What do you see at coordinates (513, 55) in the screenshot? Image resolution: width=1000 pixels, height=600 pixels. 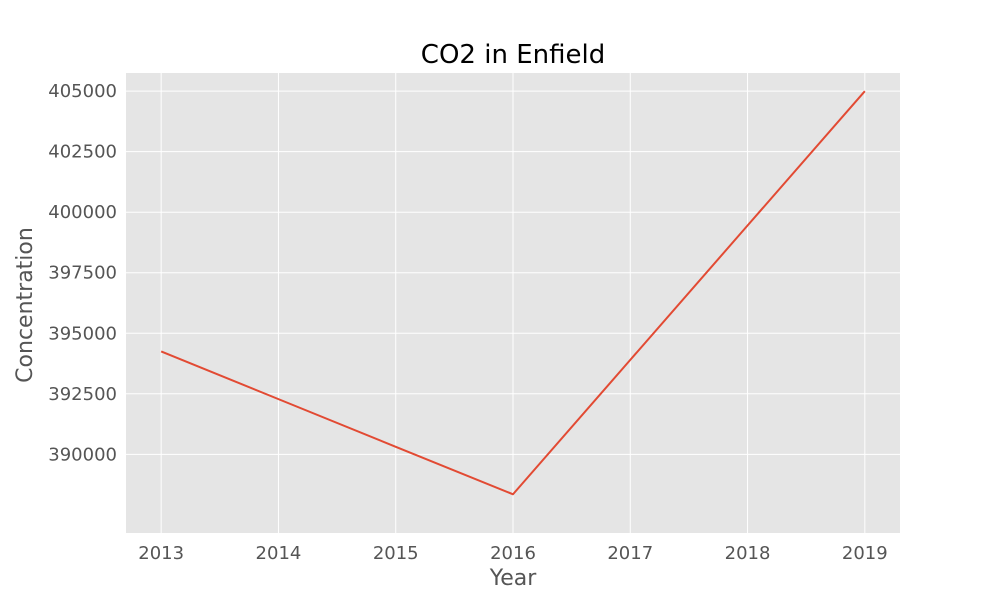 I see `chart-title: CO2 in Enfield` at bounding box center [513, 55].